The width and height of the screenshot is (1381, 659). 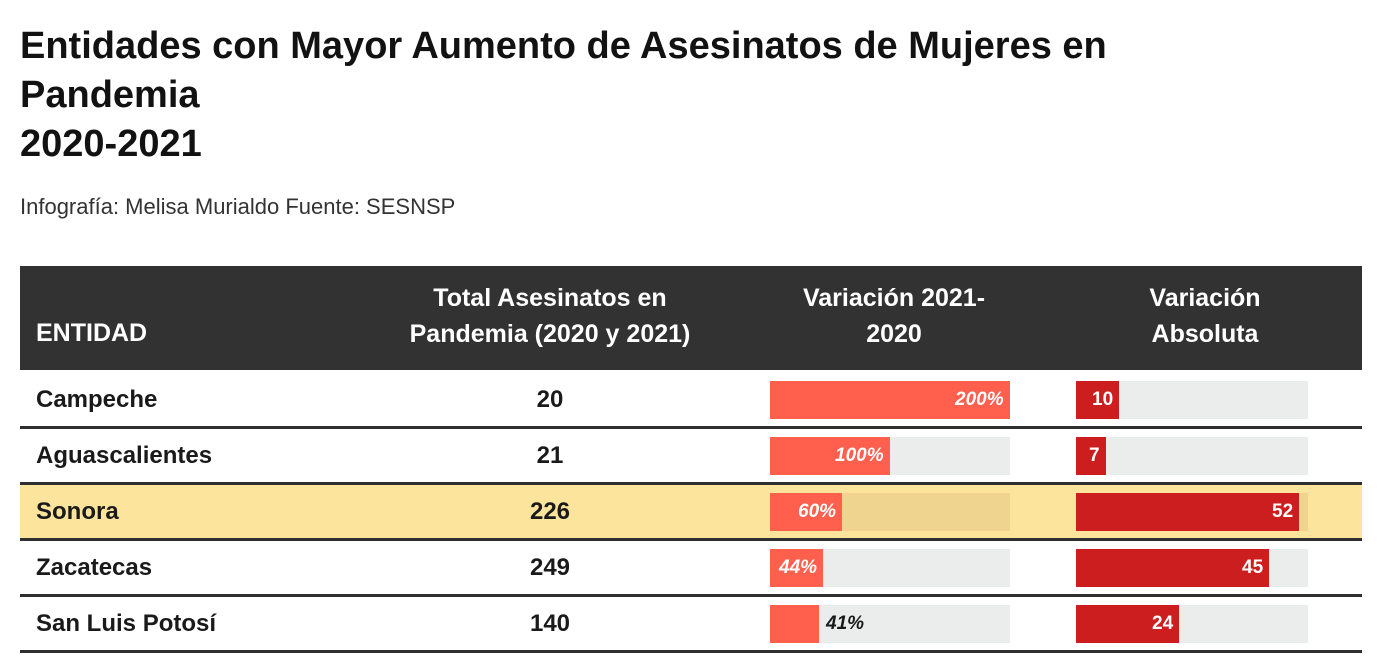 I want to click on cell-total: 226, so click(x=550, y=512).